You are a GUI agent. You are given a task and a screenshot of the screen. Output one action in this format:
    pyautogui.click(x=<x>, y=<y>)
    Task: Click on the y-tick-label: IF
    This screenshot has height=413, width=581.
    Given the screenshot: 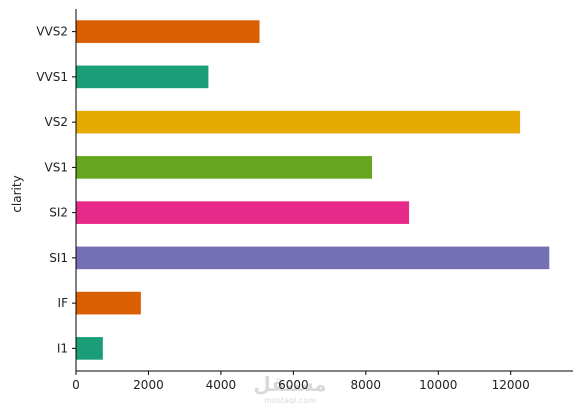 What is the action you would take?
    pyautogui.click(x=63, y=303)
    